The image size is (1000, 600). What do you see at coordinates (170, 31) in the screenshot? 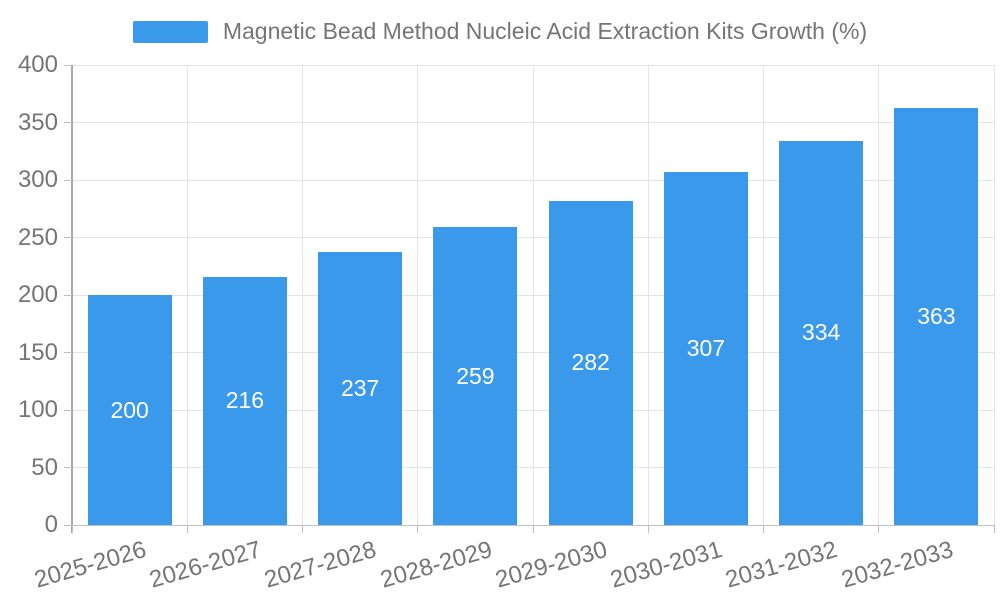
I see `legend-swatch` at bounding box center [170, 31].